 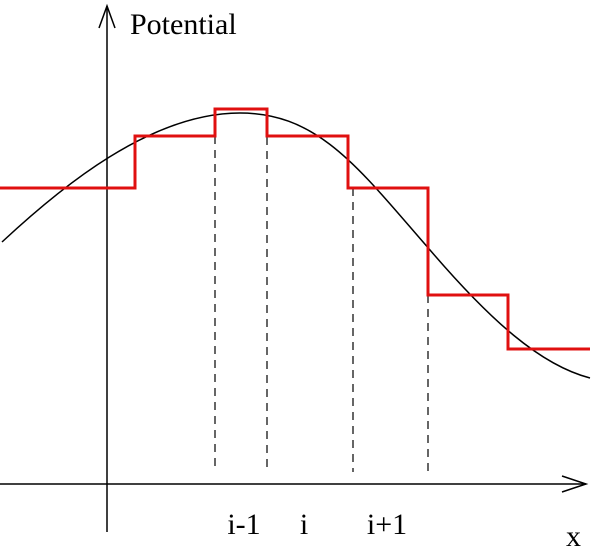 I want to click on cell-label: i-1, so click(x=243, y=524).